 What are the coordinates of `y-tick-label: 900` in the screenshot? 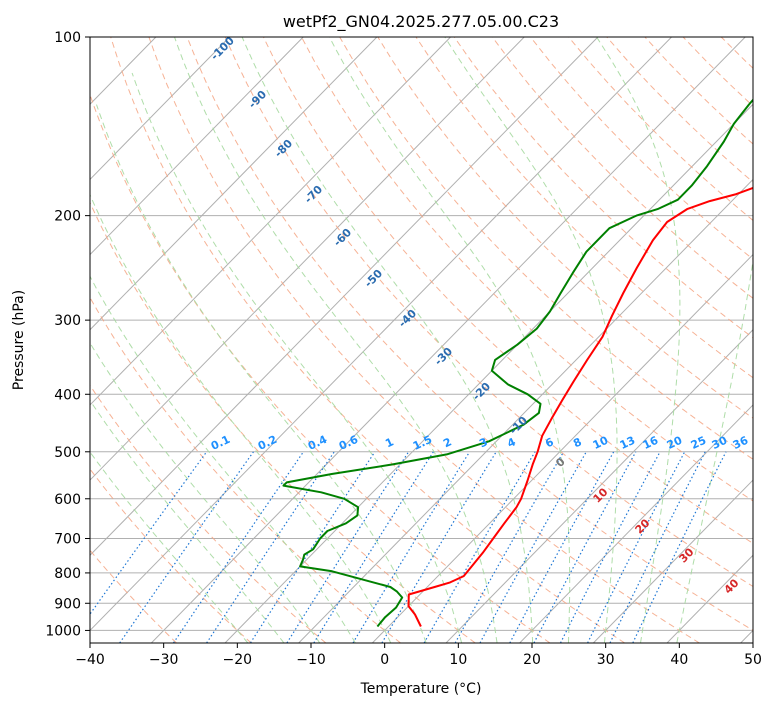 It's located at (67, 604).